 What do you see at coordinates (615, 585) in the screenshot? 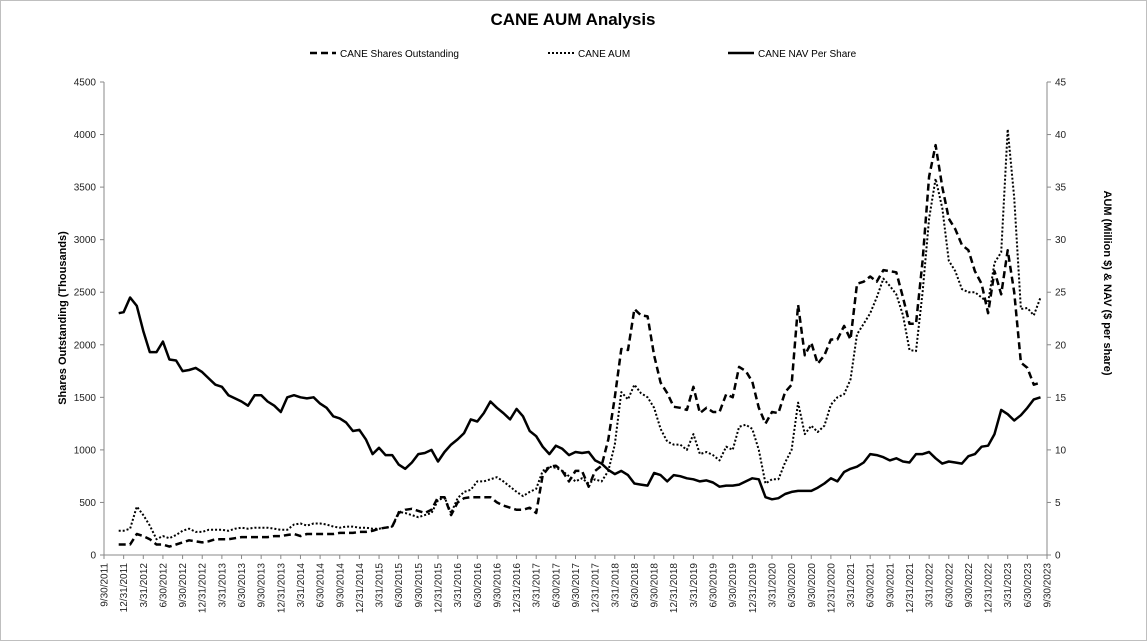
I see `x-tick-label: 3/31/2018` at bounding box center [615, 585].